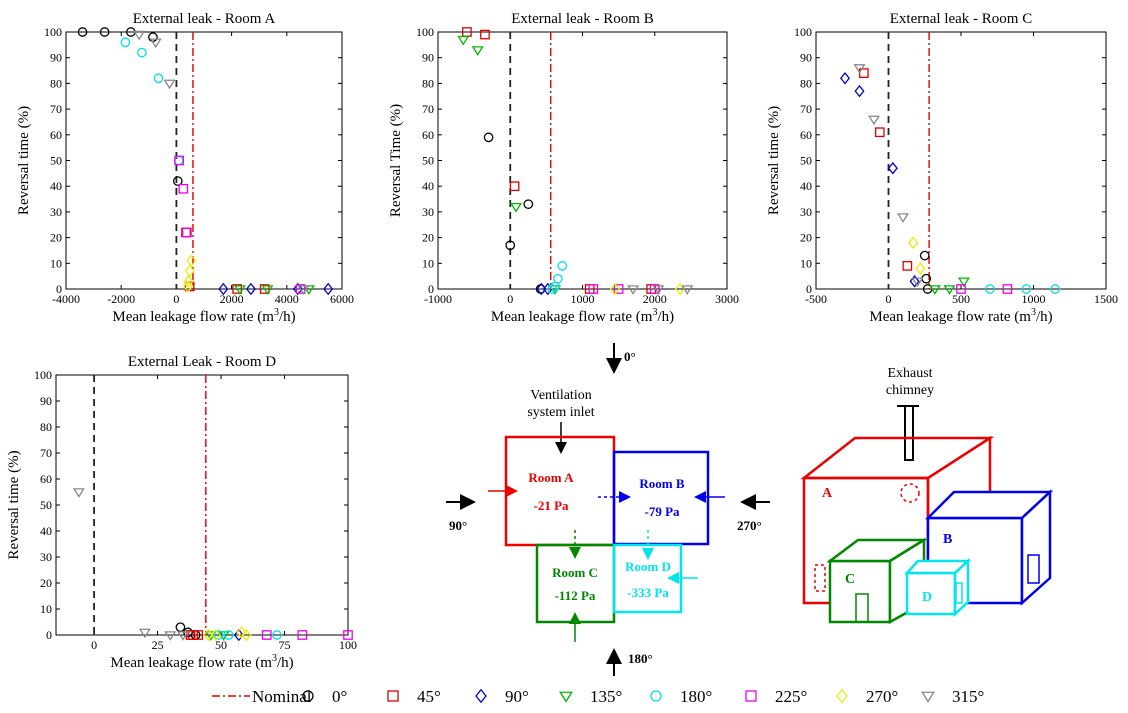 Image resolution: width=1128 pixels, height=713 pixels. What do you see at coordinates (428, 161) in the screenshot?
I see `y-tick-label: 50` at bounding box center [428, 161].